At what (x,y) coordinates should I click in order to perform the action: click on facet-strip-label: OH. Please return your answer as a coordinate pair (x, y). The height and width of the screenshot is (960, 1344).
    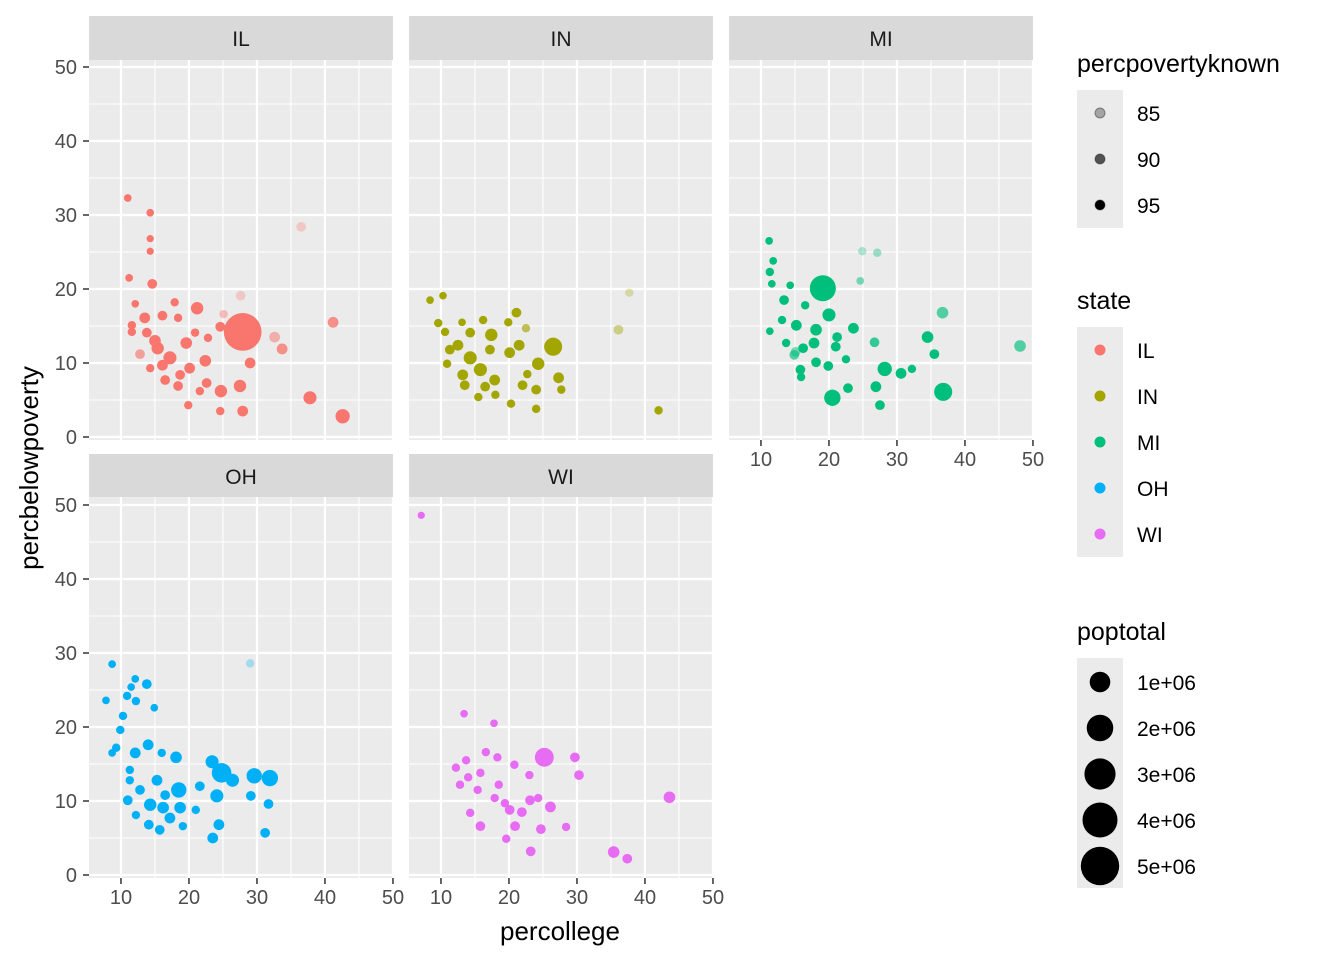
    Looking at the image, I should click on (241, 477).